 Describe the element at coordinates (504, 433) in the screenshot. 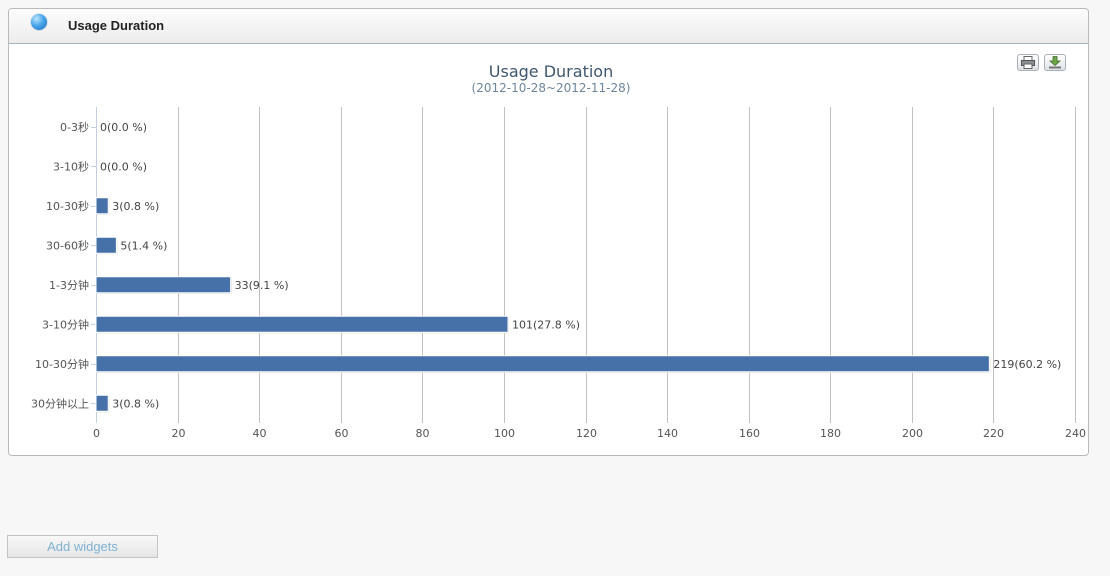

I see `x-tick-label: 100` at that location.